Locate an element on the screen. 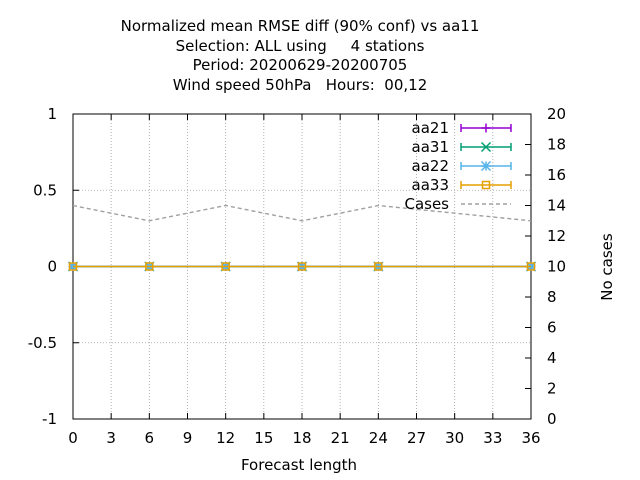 The height and width of the screenshot is (480, 640). x-tick-label: 9 is located at coordinates (188, 438).